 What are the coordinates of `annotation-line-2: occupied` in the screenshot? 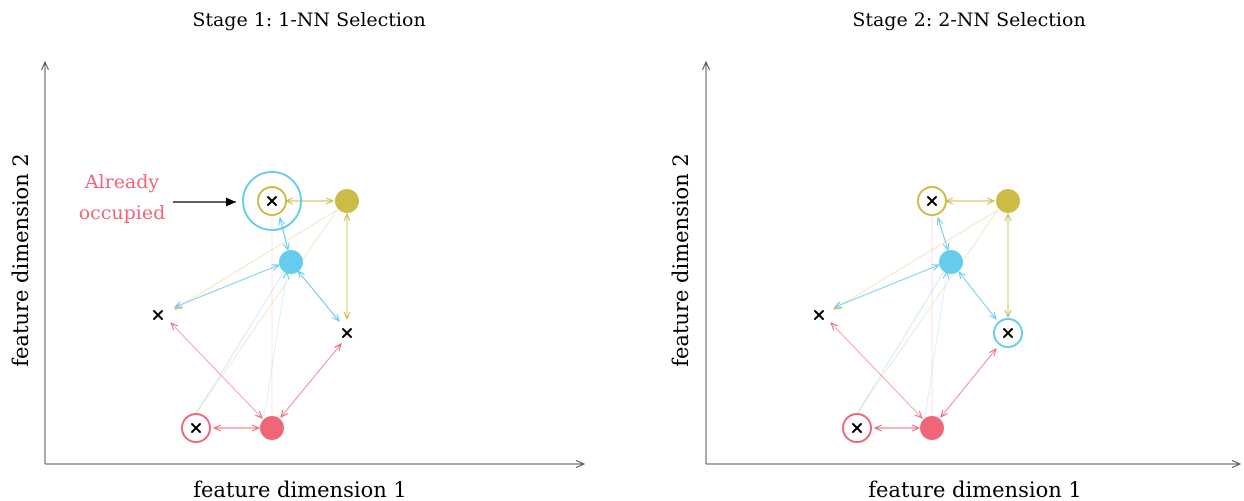 It's located at (122, 213).